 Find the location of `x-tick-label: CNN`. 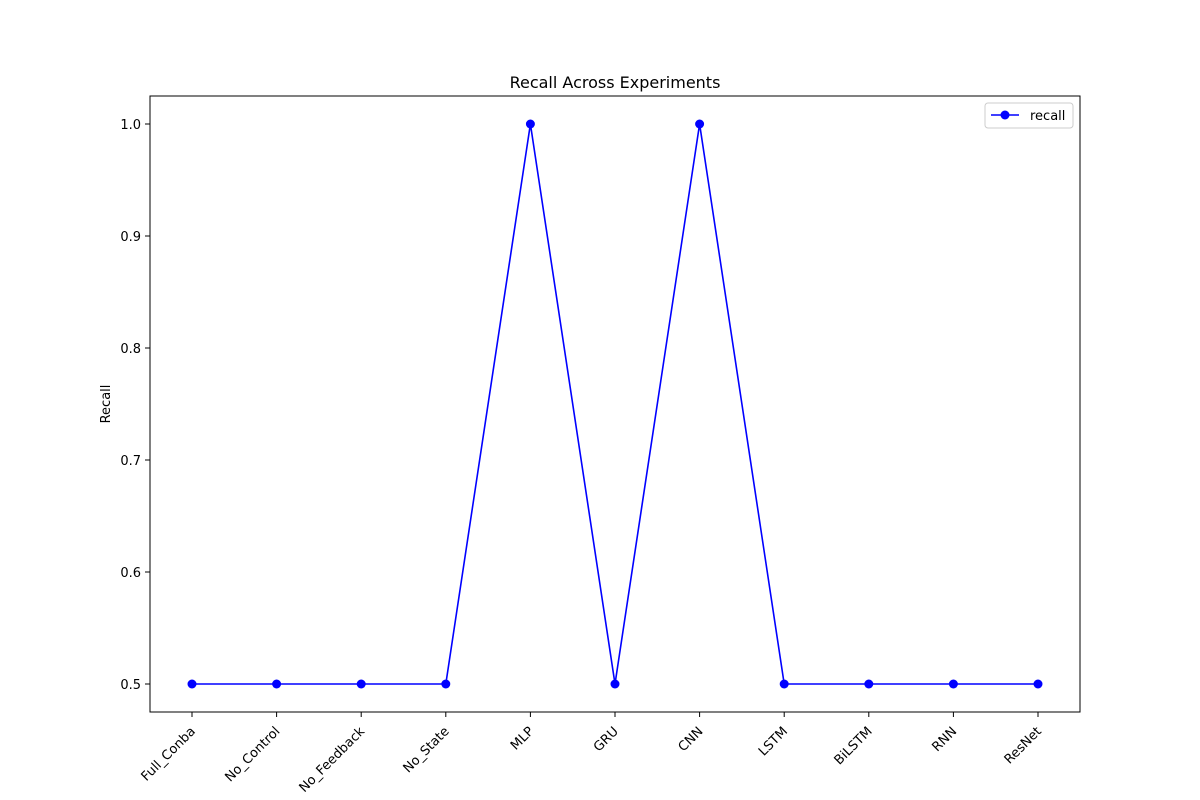

x-tick-label: CNN is located at coordinates (691, 739).